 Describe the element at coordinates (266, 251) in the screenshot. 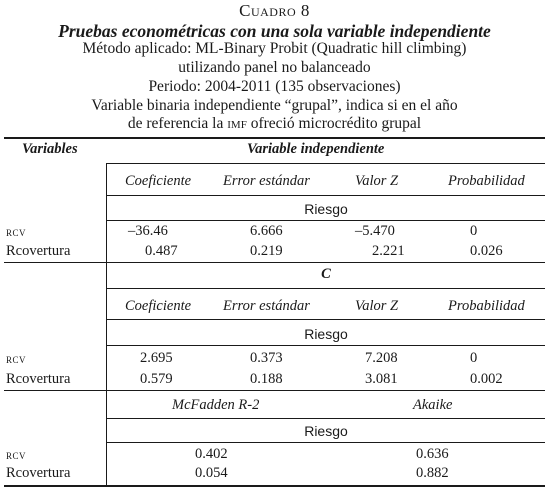

I see `table-cell: 0.219` at that location.